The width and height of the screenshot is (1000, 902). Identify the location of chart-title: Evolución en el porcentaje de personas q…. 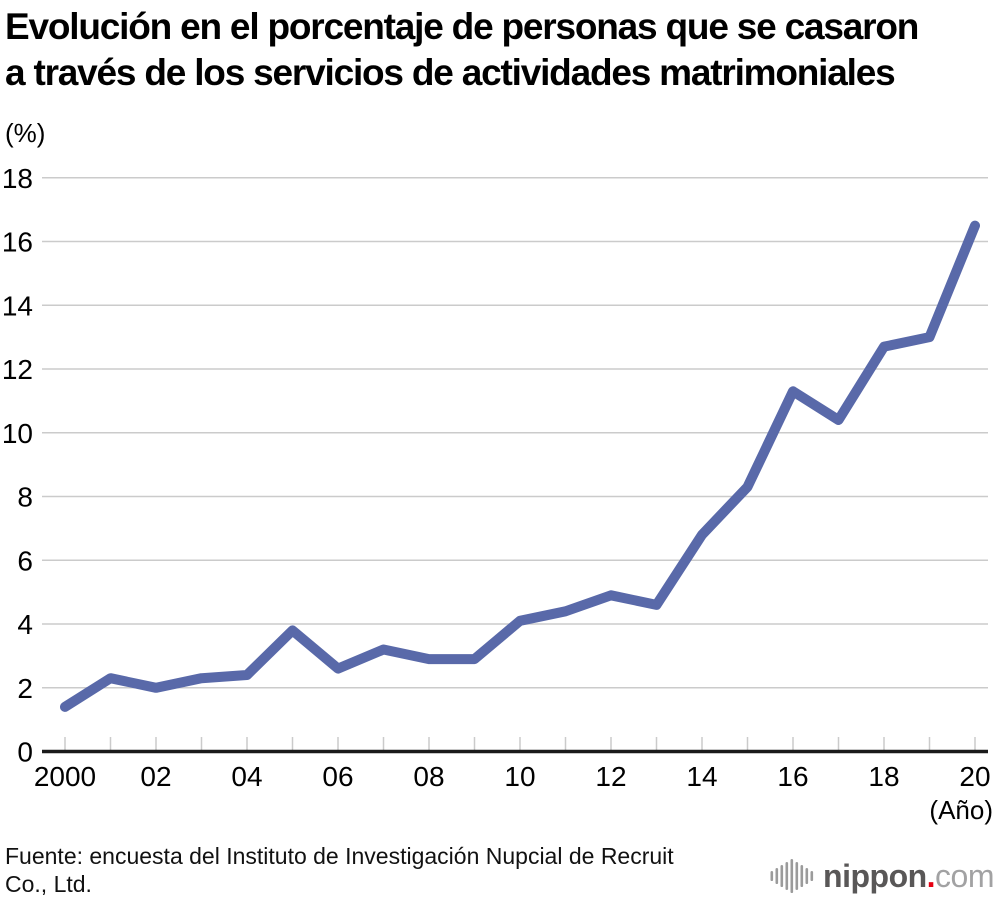
(502, 50).